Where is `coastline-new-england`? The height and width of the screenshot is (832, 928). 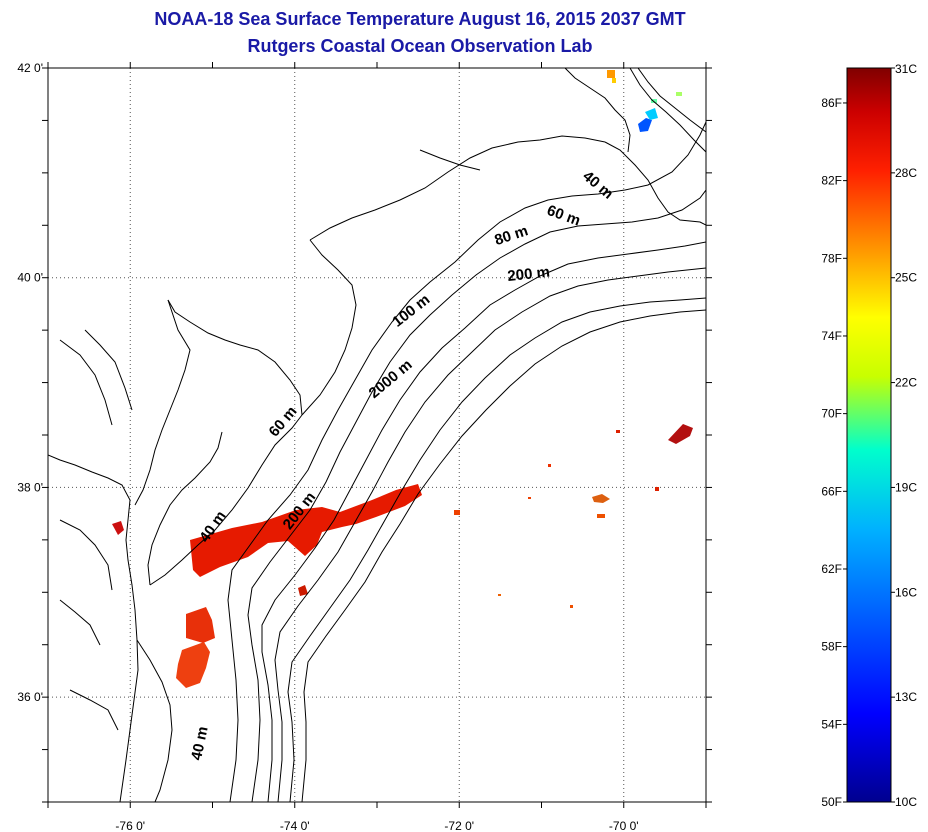 coastline-new-england is located at coordinates (655, 183).